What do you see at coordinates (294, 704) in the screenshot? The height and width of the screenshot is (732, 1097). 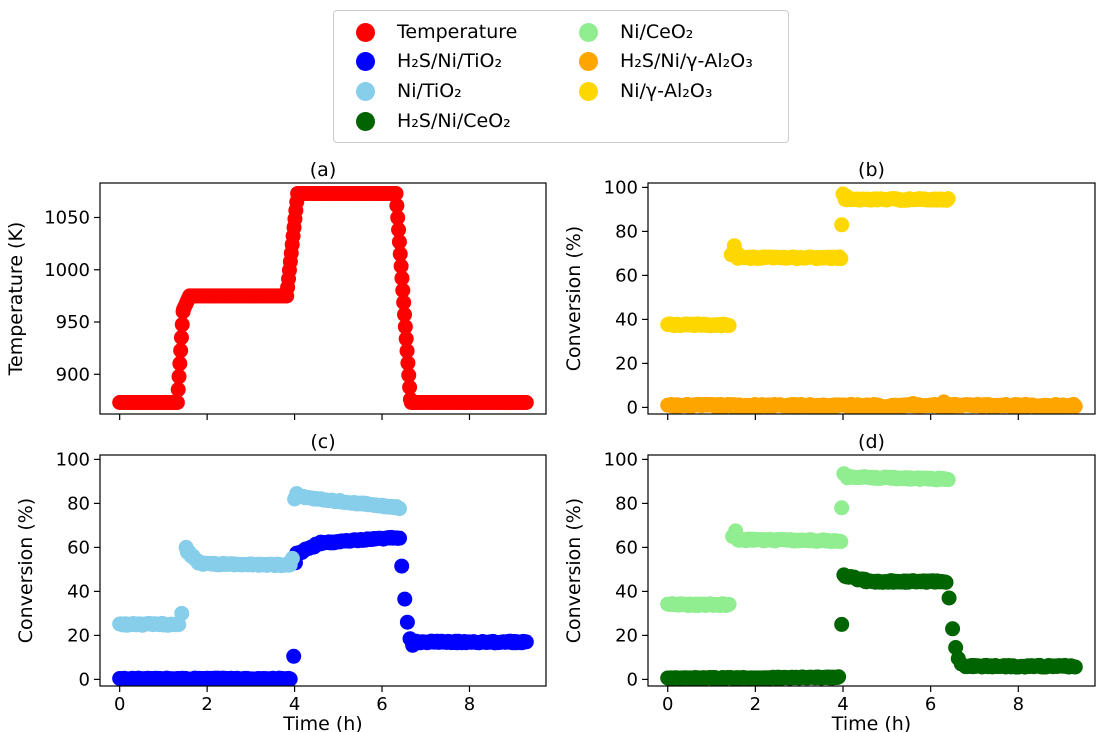 I see `x-tick-label: 4` at bounding box center [294, 704].